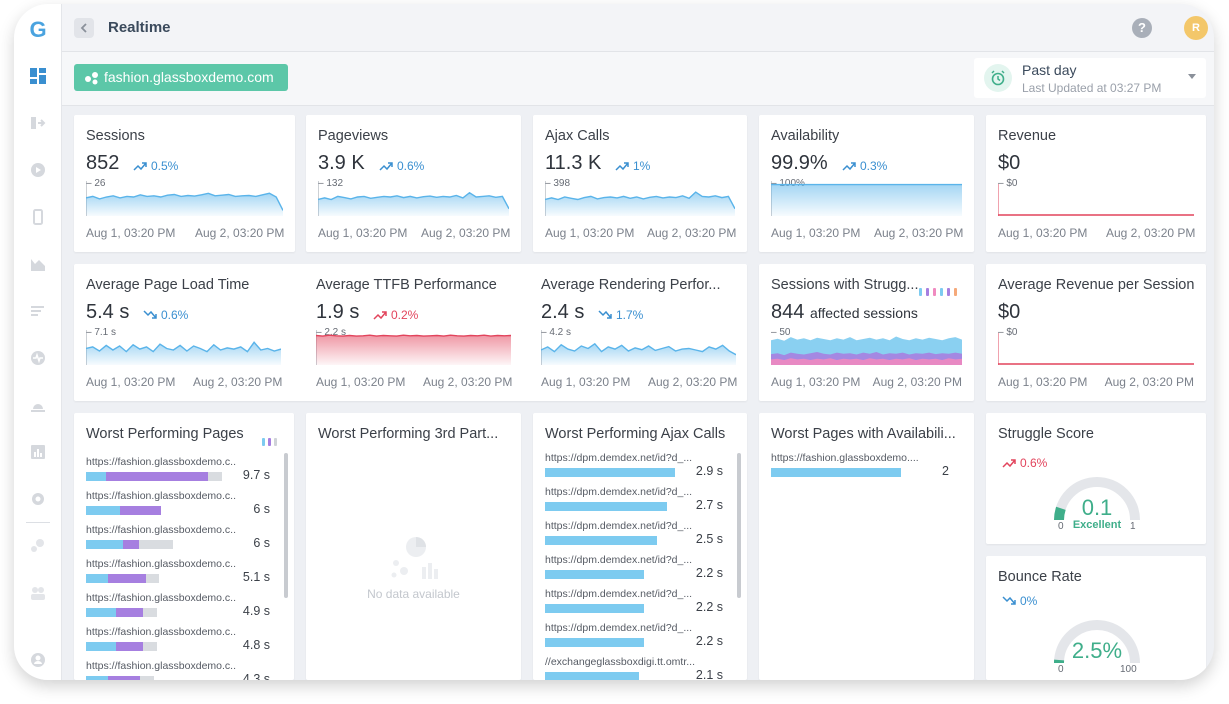 The image size is (1229, 704). Describe the element at coordinates (38, 546) in the screenshot. I see `integrations-icon` at that location.